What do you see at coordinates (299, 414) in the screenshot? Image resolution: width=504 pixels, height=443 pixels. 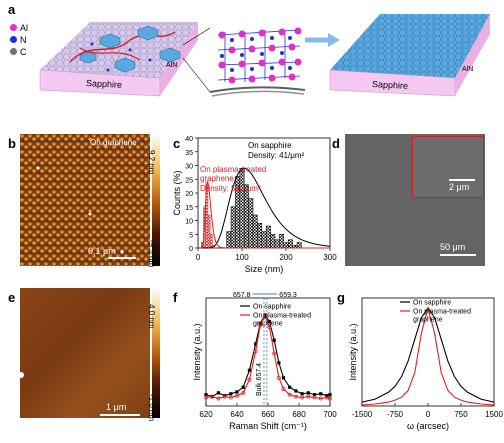 I see `x-tick-label-f: 680` at bounding box center [299, 414].